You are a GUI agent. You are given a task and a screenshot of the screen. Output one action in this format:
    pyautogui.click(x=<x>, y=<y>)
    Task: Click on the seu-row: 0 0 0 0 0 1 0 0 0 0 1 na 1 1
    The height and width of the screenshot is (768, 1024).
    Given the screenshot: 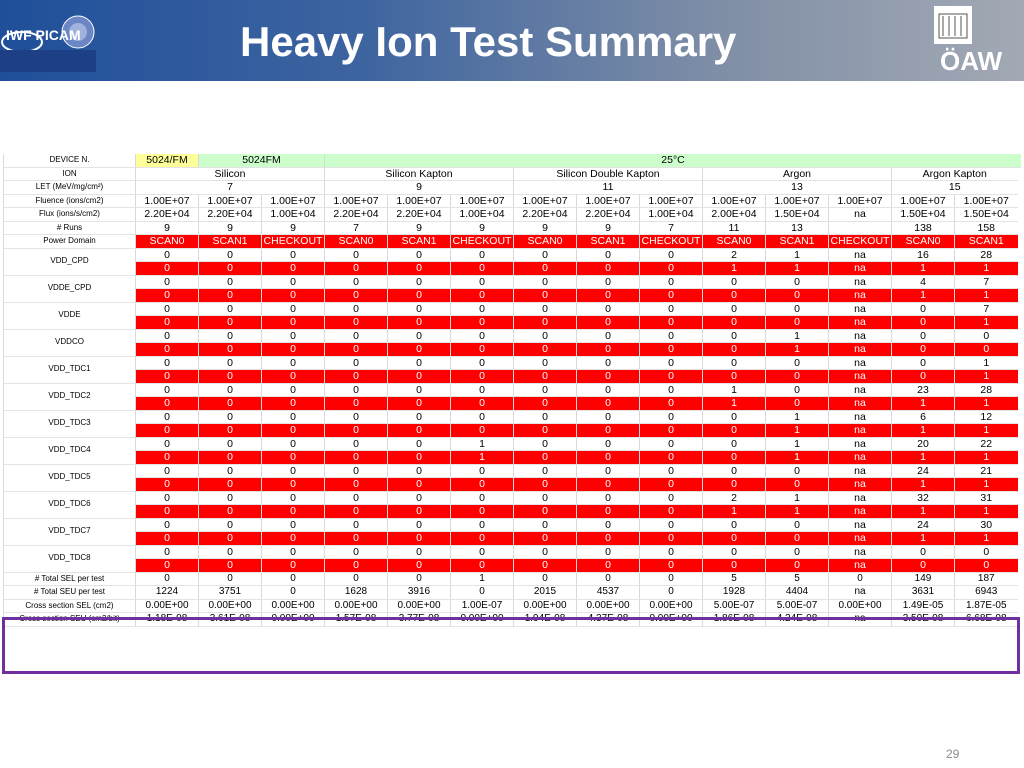 What is the action you would take?
    pyautogui.click(x=513, y=457)
    